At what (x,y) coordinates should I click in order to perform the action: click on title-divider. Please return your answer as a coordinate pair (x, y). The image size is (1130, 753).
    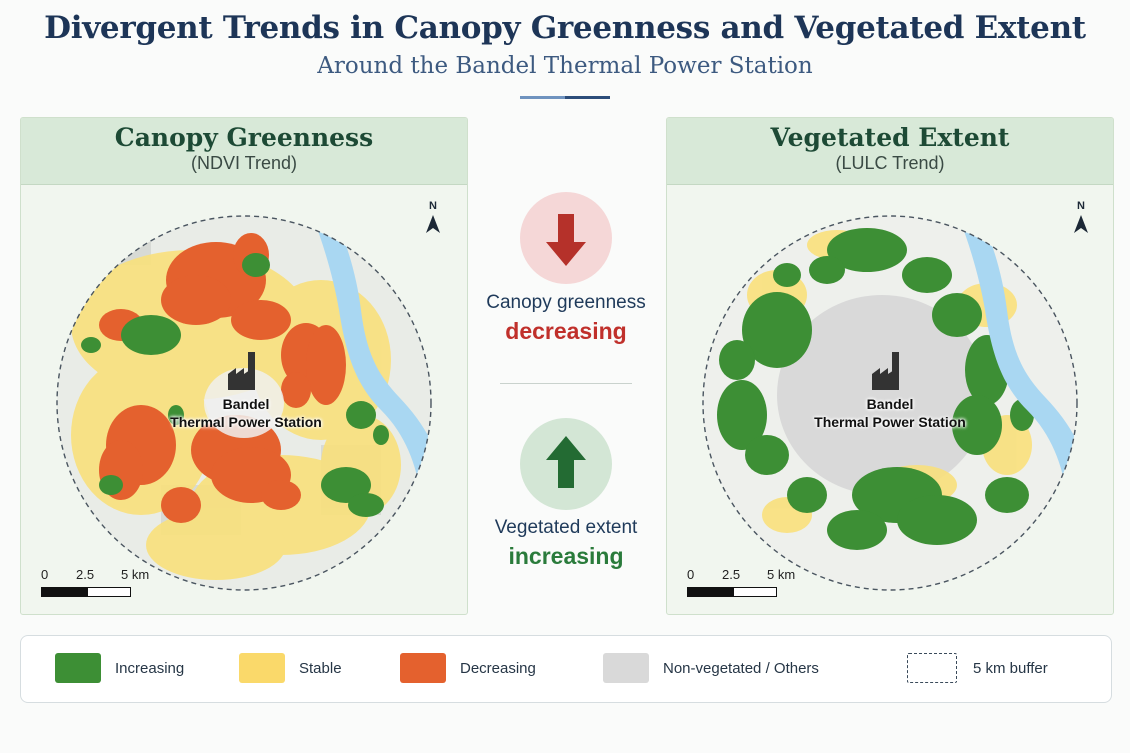
    Looking at the image, I should click on (565, 97).